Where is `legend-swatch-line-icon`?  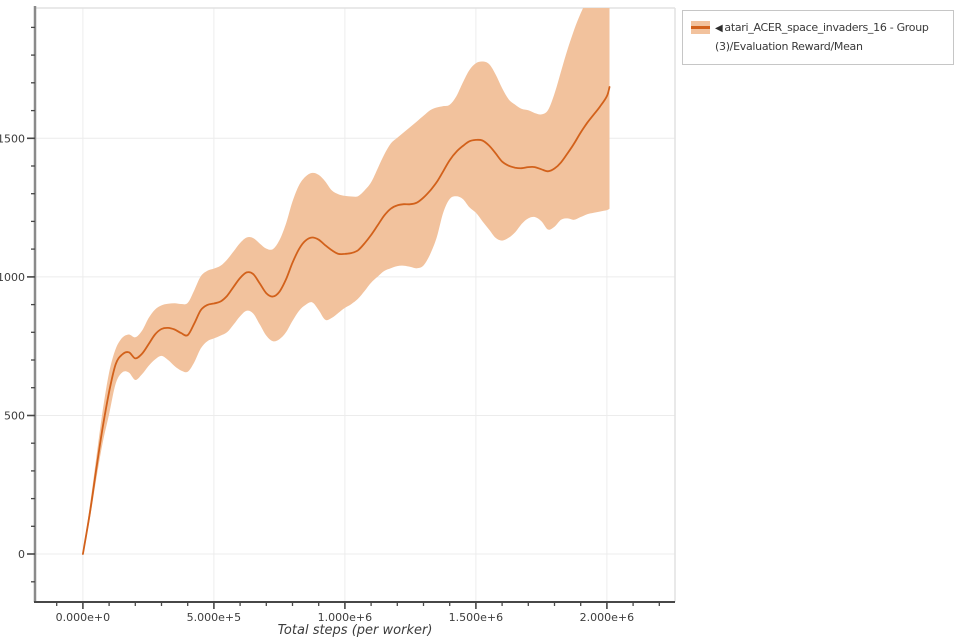 legend-swatch-line-icon is located at coordinates (700, 27).